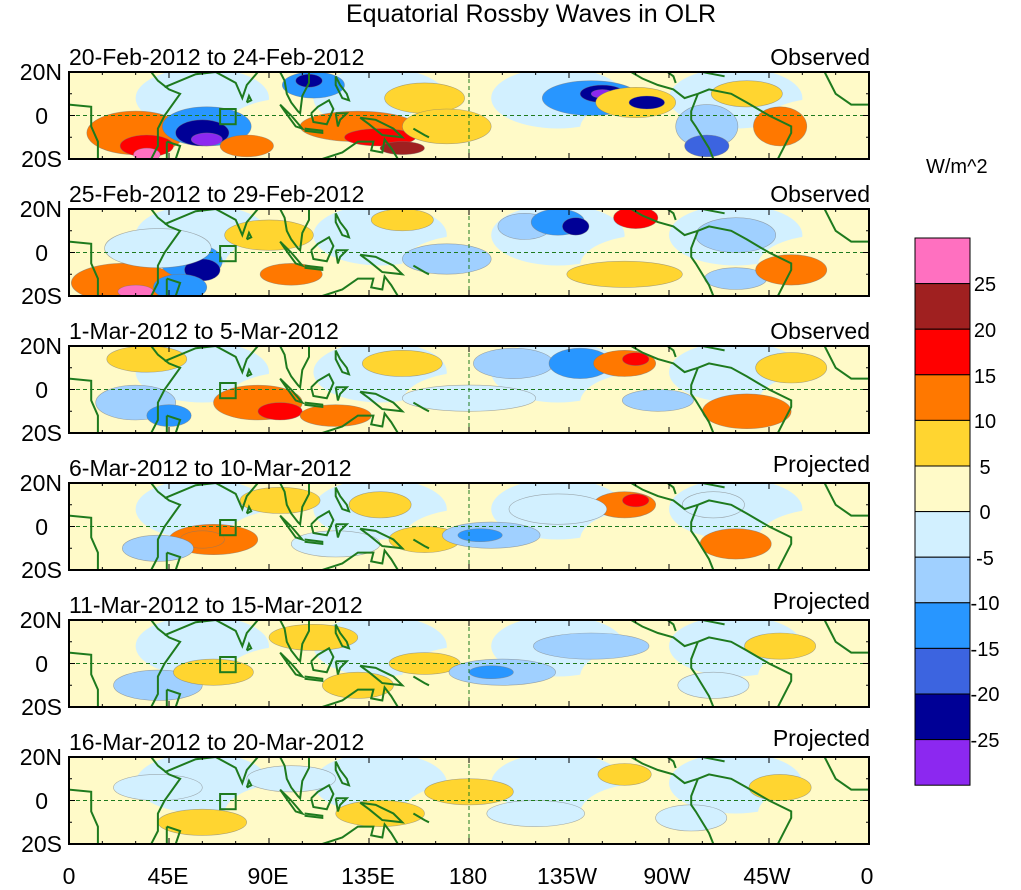 This screenshot has width=1021, height=890. Describe the element at coordinates (820, 194) in the screenshot. I see `panel-2-status: Observed` at that location.